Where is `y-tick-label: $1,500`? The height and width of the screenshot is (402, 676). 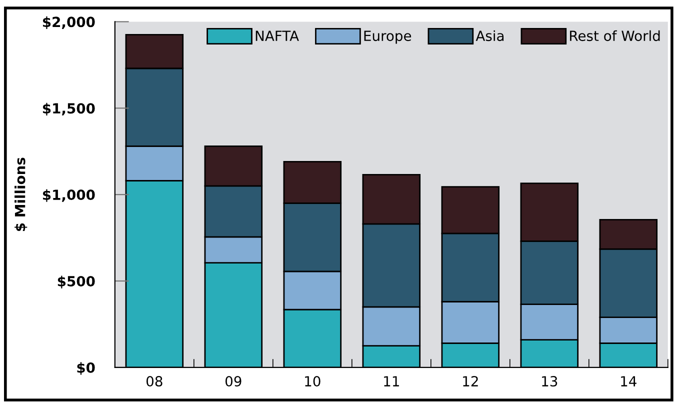 y-tick-label: $1,500 is located at coordinates (68, 109).